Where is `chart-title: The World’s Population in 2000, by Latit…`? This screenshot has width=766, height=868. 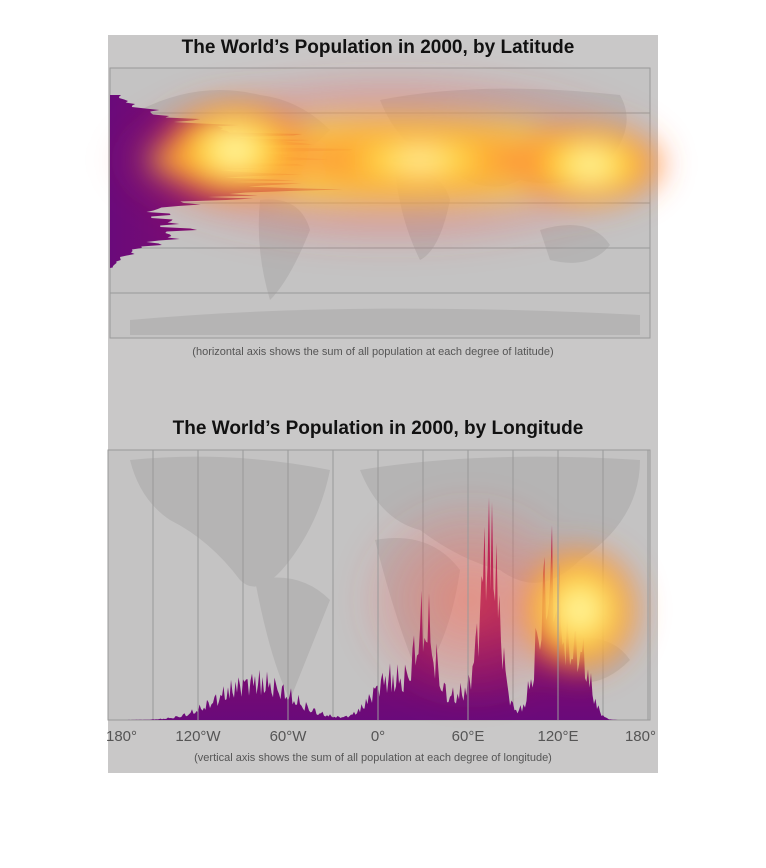 chart-title: The World’s Population in 2000, by Latit… is located at coordinates (378, 47).